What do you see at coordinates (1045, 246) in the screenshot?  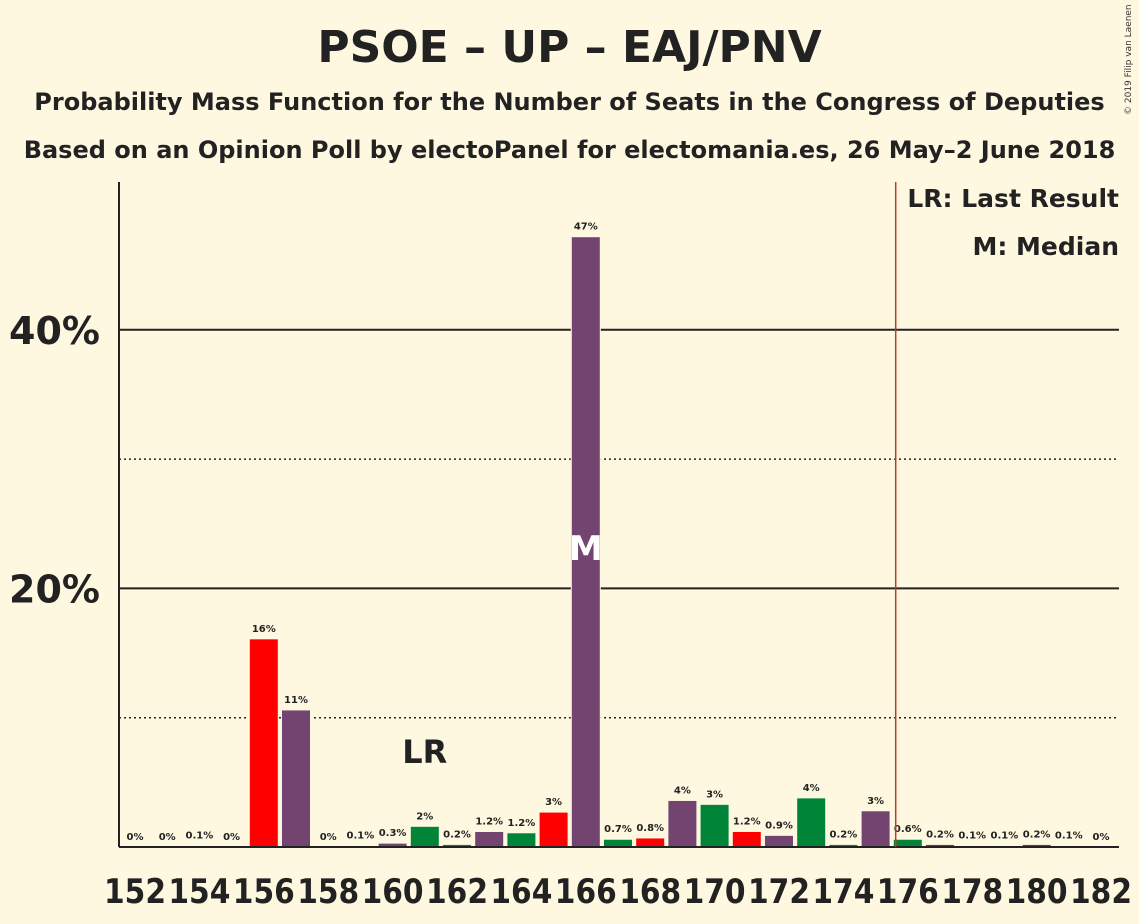 I see `legend-median: M: Median` at bounding box center [1045, 246].